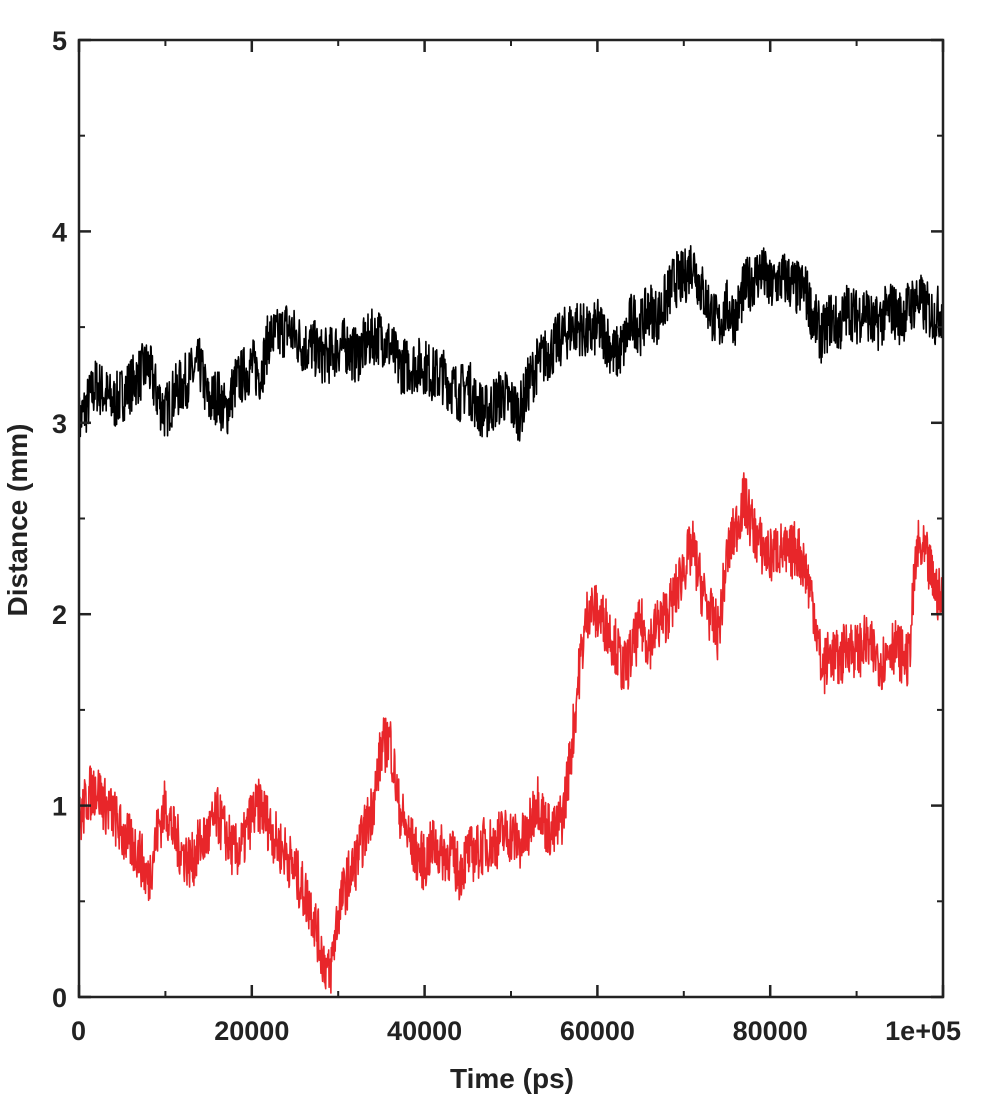  What do you see at coordinates (770, 1031) in the screenshot?
I see `x-tick-label: 80000` at bounding box center [770, 1031].